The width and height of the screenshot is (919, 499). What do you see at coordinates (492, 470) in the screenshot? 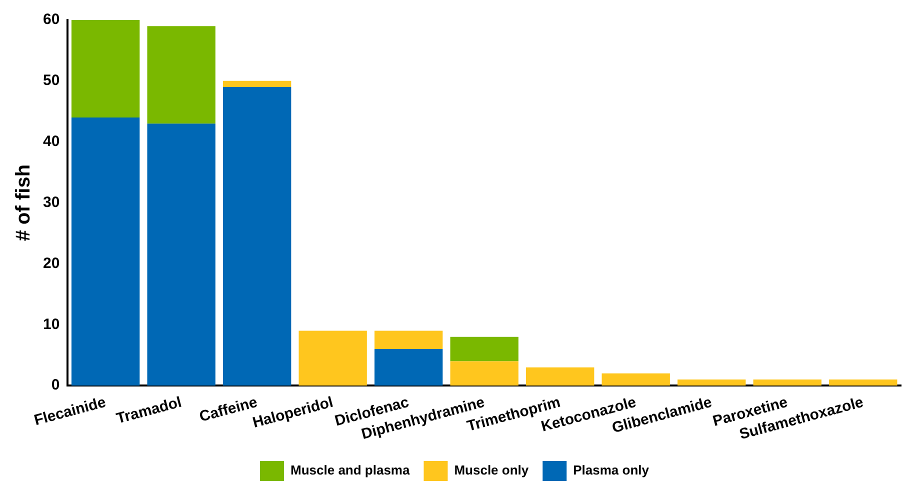
I see `legend-label: Muscle only` at bounding box center [492, 470].